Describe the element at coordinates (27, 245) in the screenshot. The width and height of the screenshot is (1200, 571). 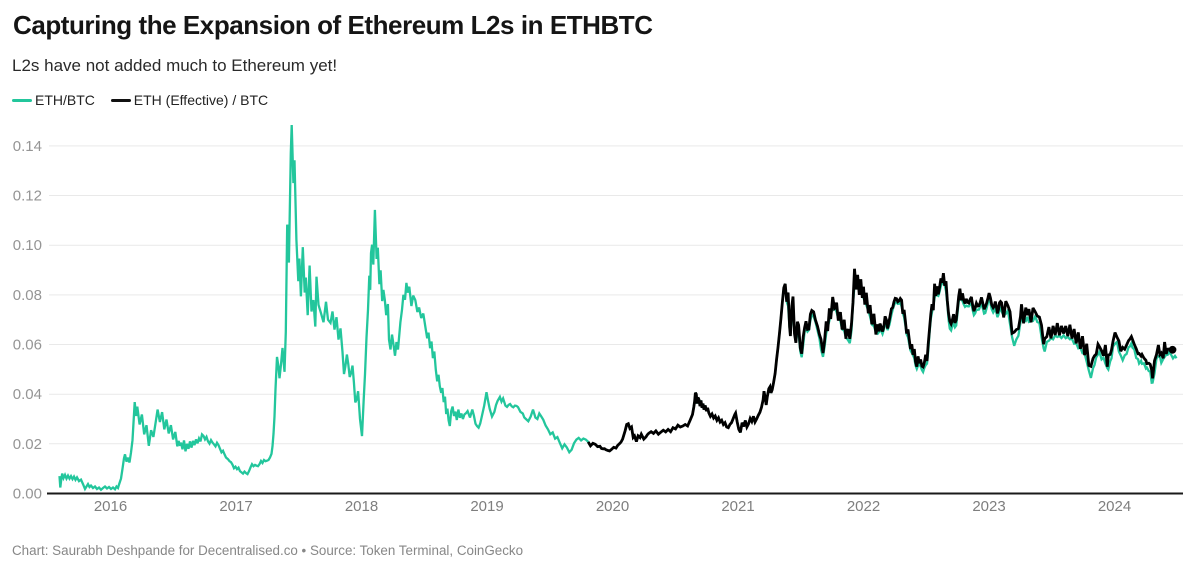
I see `svg-text: 0.10` at that location.